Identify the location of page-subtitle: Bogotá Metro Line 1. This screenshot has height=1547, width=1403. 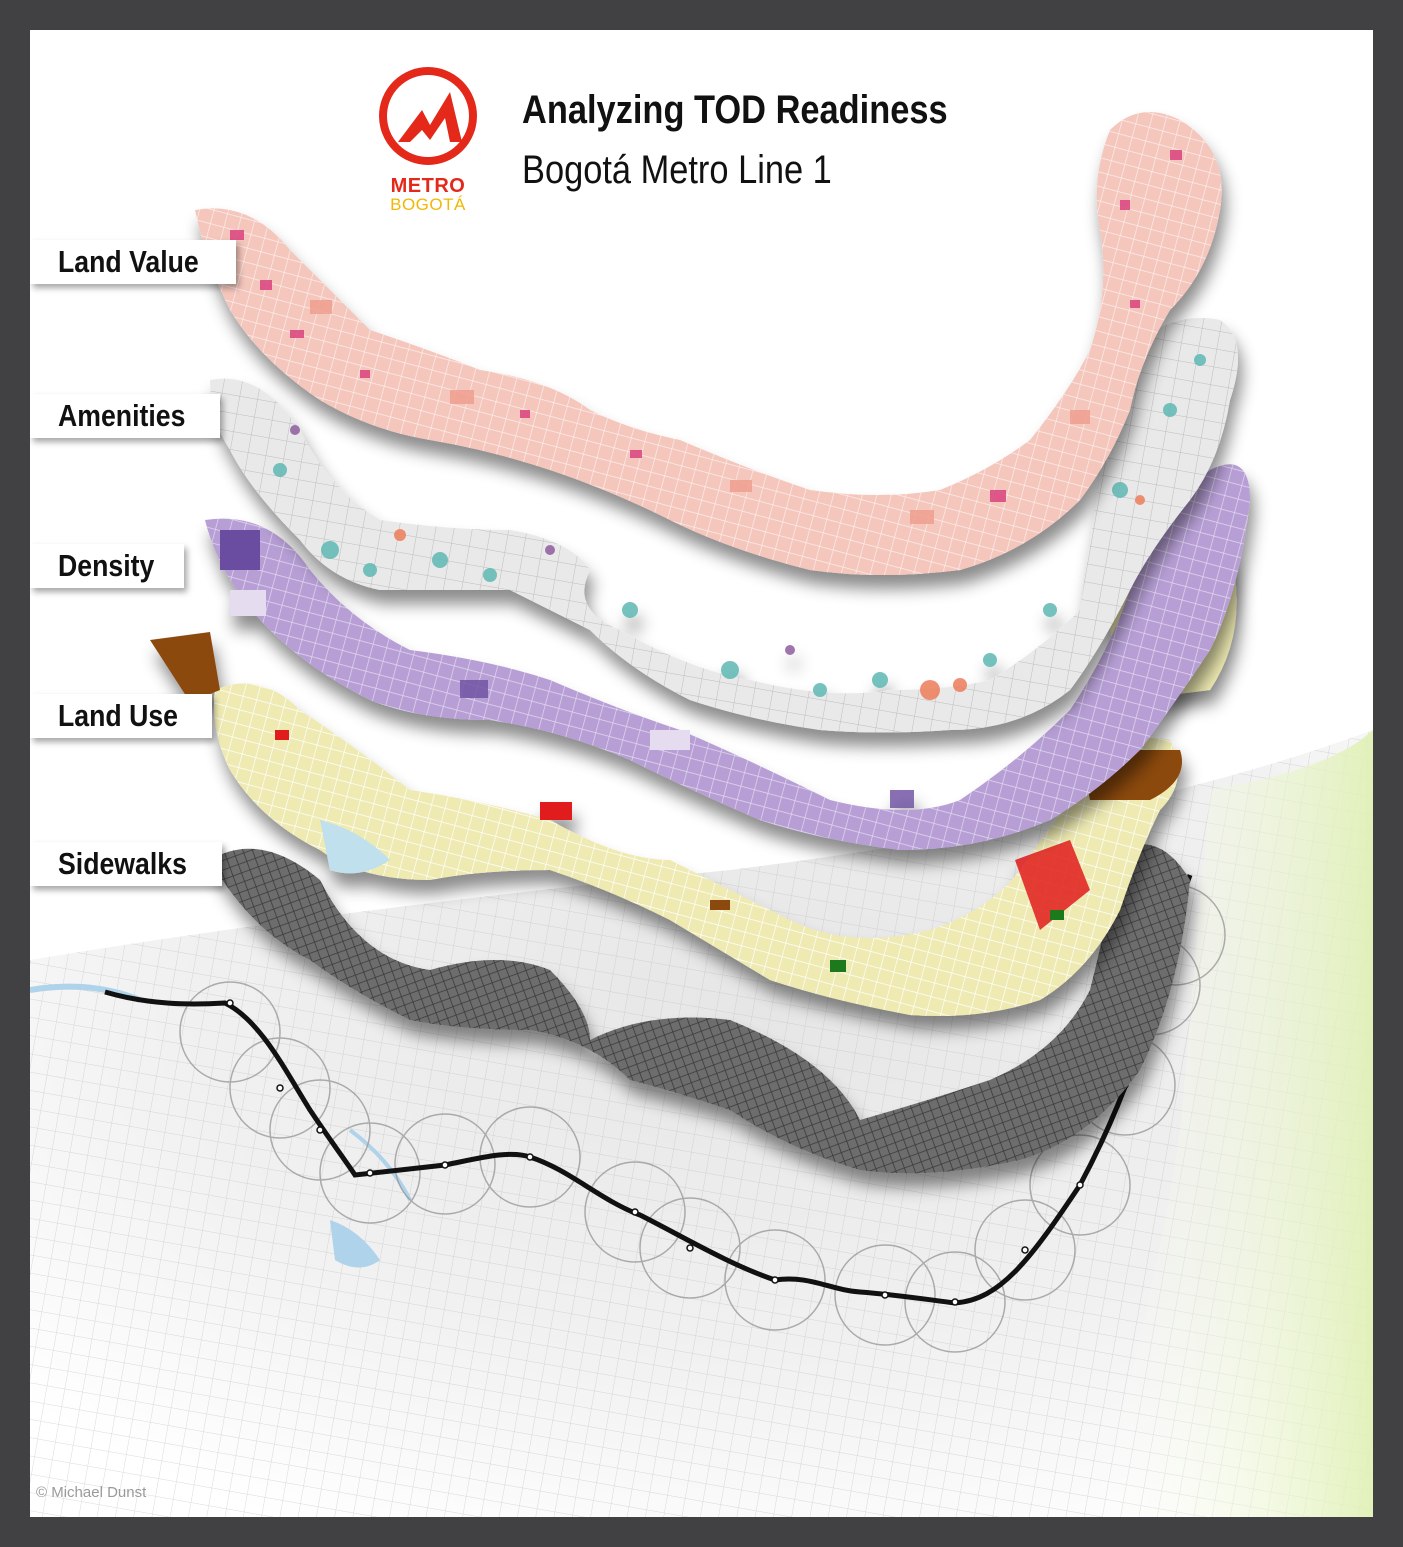
(677, 170).